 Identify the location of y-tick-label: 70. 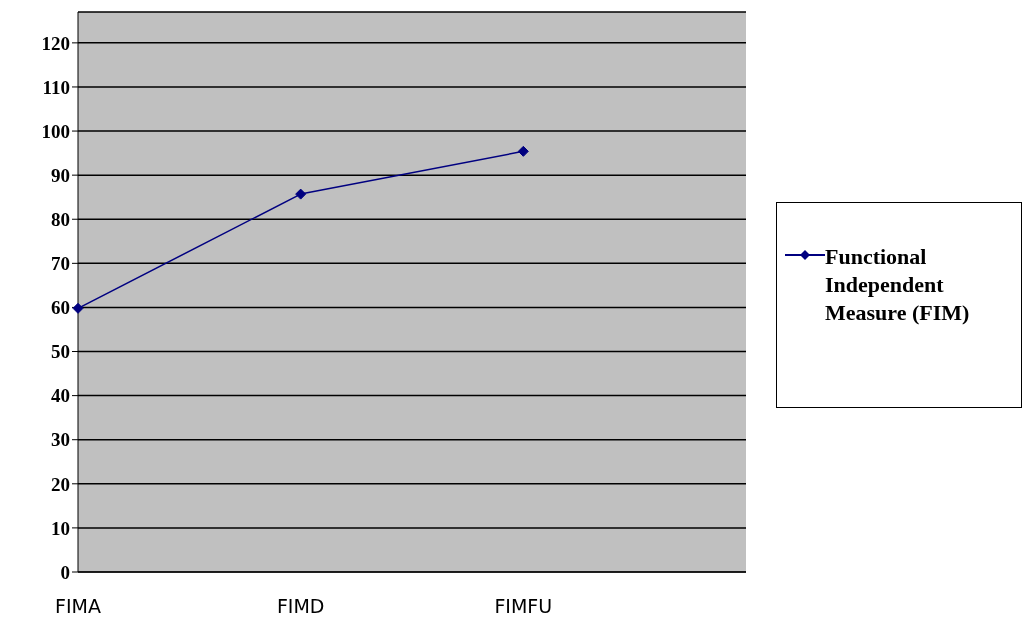
(60, 264).